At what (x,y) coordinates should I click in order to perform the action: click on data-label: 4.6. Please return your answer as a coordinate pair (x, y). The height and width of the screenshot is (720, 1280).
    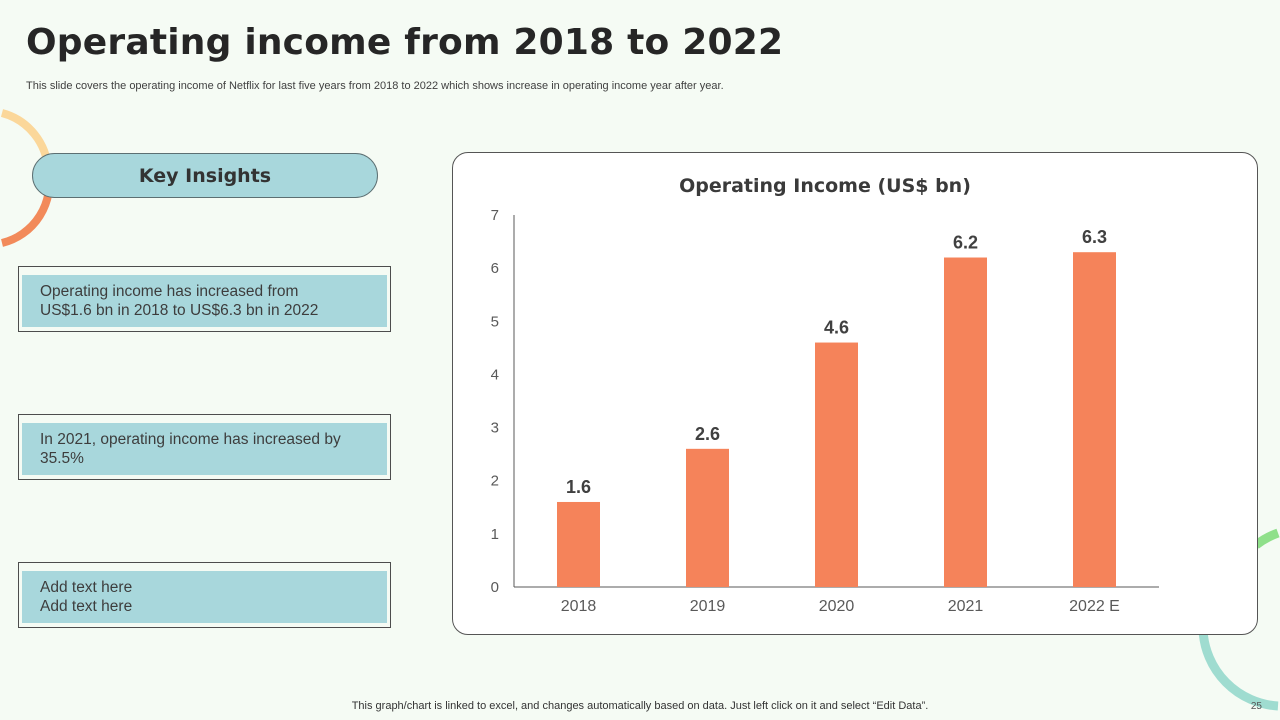
    Looking at the image, I should click on (836, 328).